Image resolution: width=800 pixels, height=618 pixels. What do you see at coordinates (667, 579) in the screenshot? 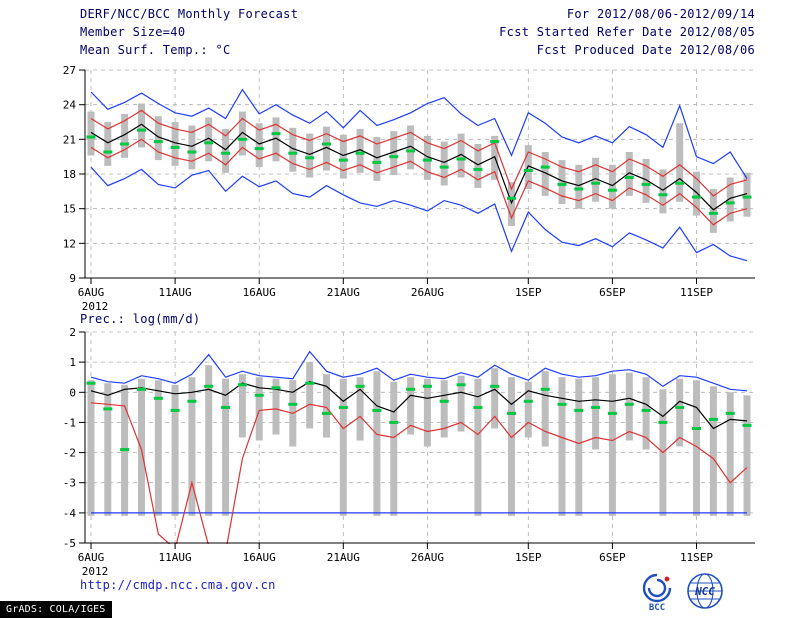
I see `bcc-dot-icon` at bounding box center [667, 579].